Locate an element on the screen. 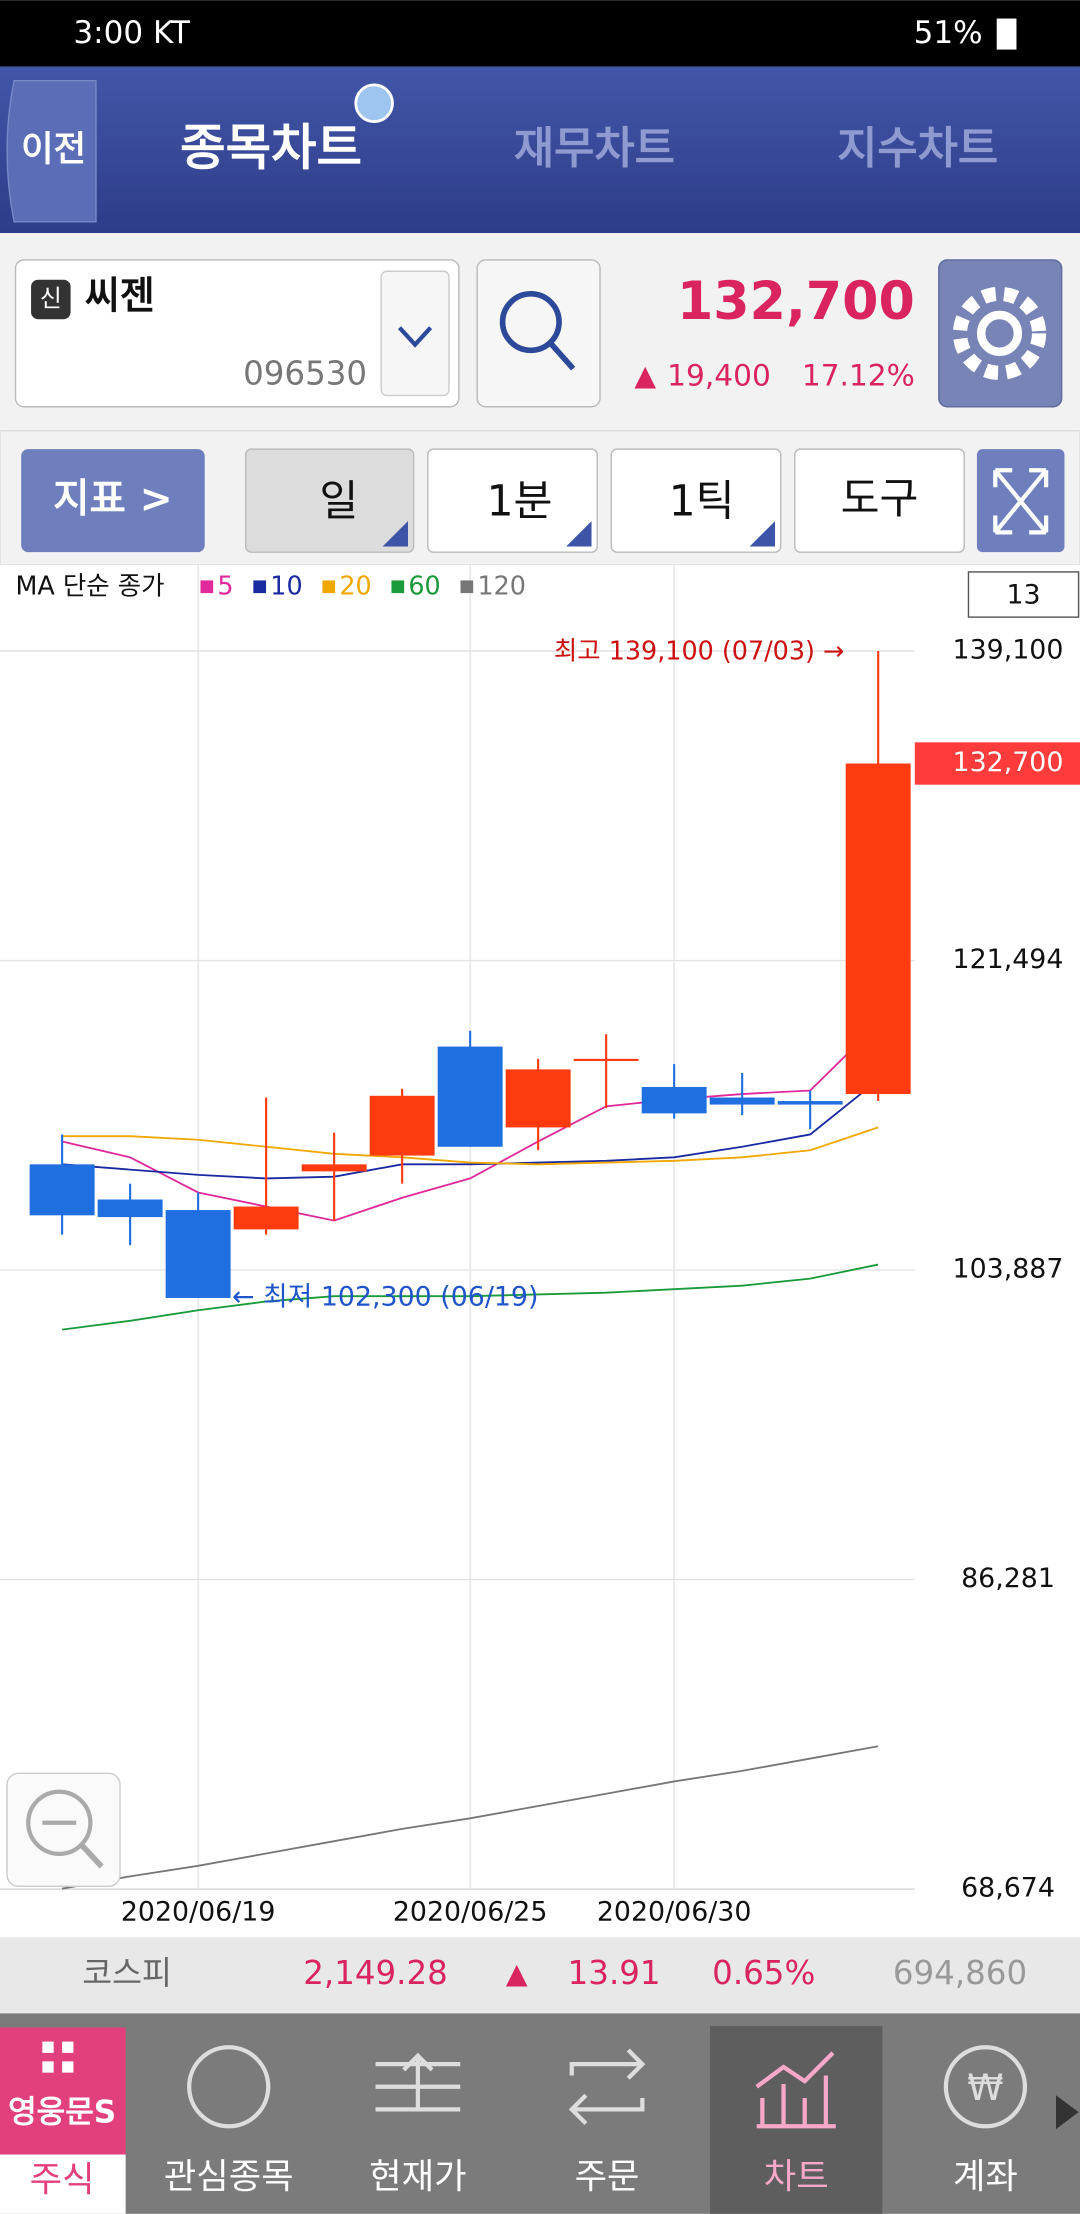 The image size is (1080, 2214). index-rate: 0.65% is located at coordinates (763, 1973).